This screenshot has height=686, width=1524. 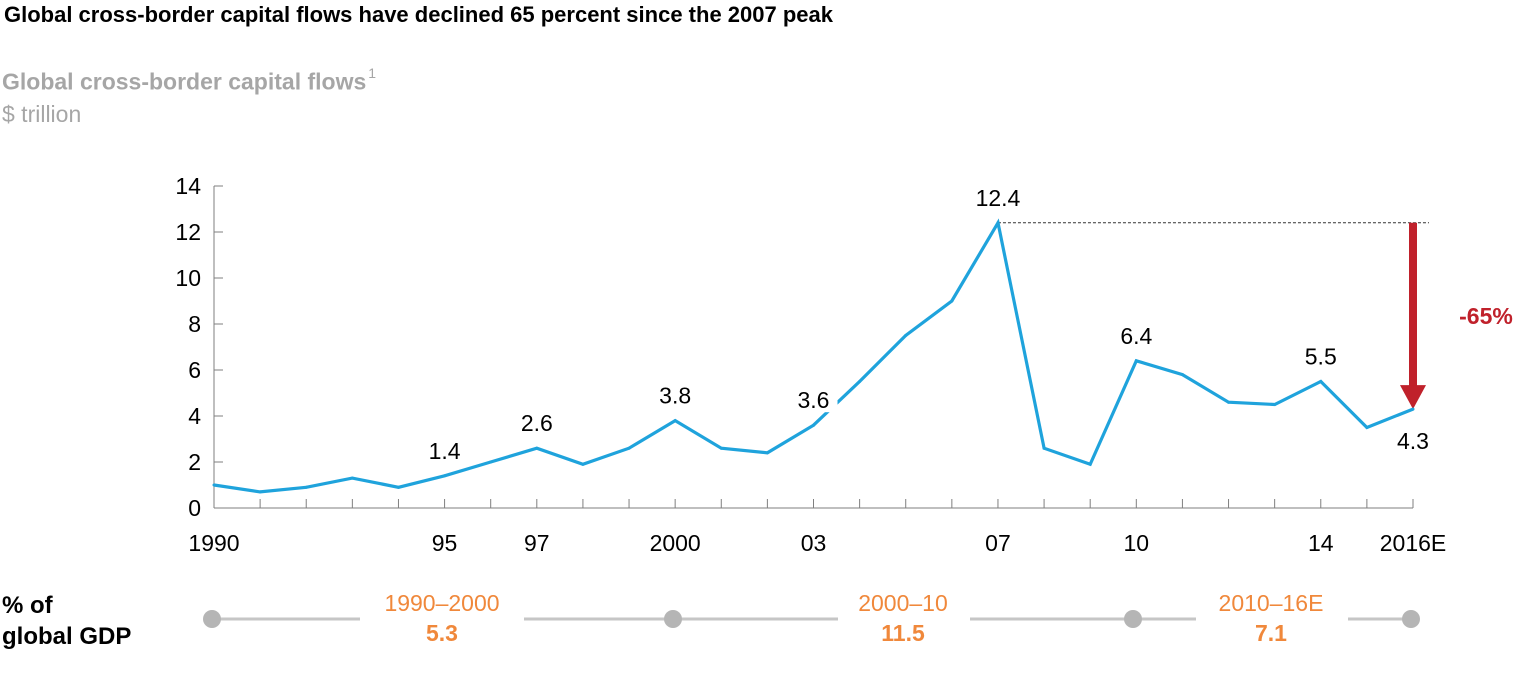 I want to click on chart-title: Global cross-border capital flows 1, so click(x=189, y=80).